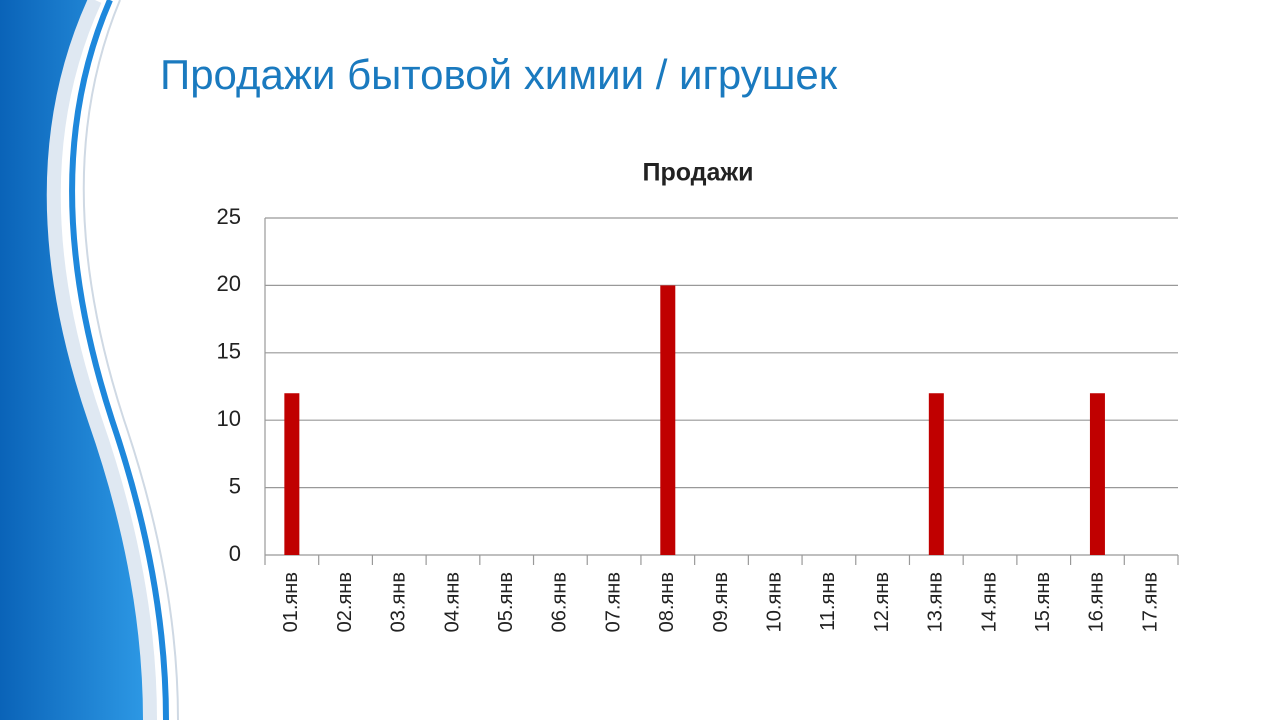 The width and height of the screenshot is (1280, 720). Describe the element at coordinates (345, 602) in the screenshot. I see `x-tick-label: 02.янв` at that location.